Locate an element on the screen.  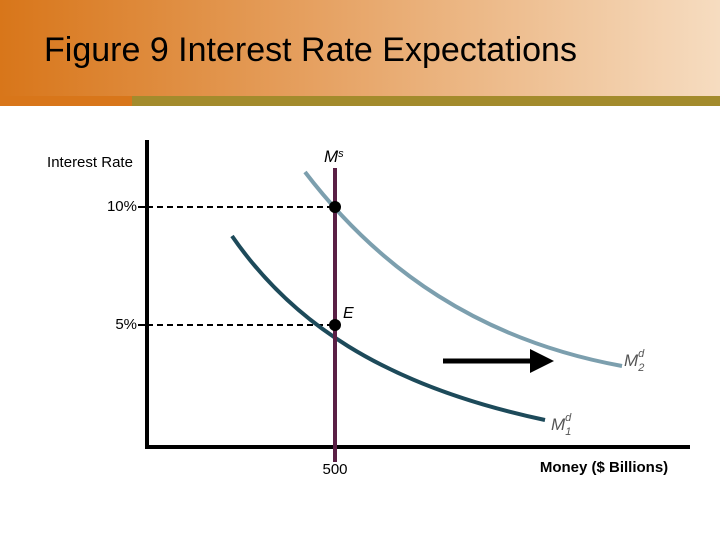
x-tick-label: 500 is located at coordinates (334, 469).